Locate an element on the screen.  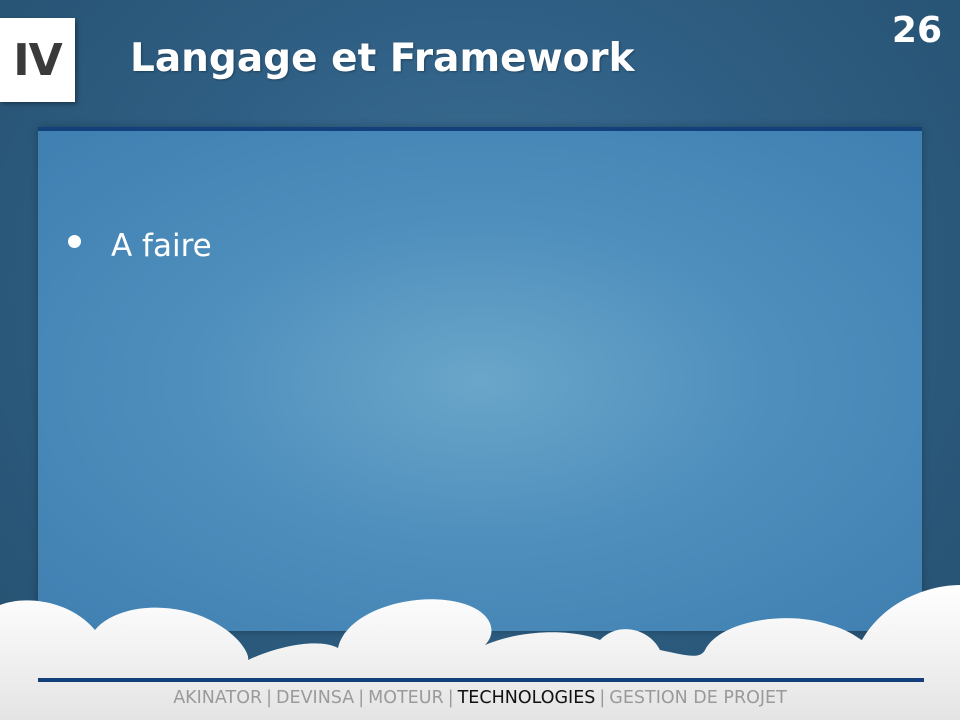
bullet-item: A faire is located at coordinates (140, 246).